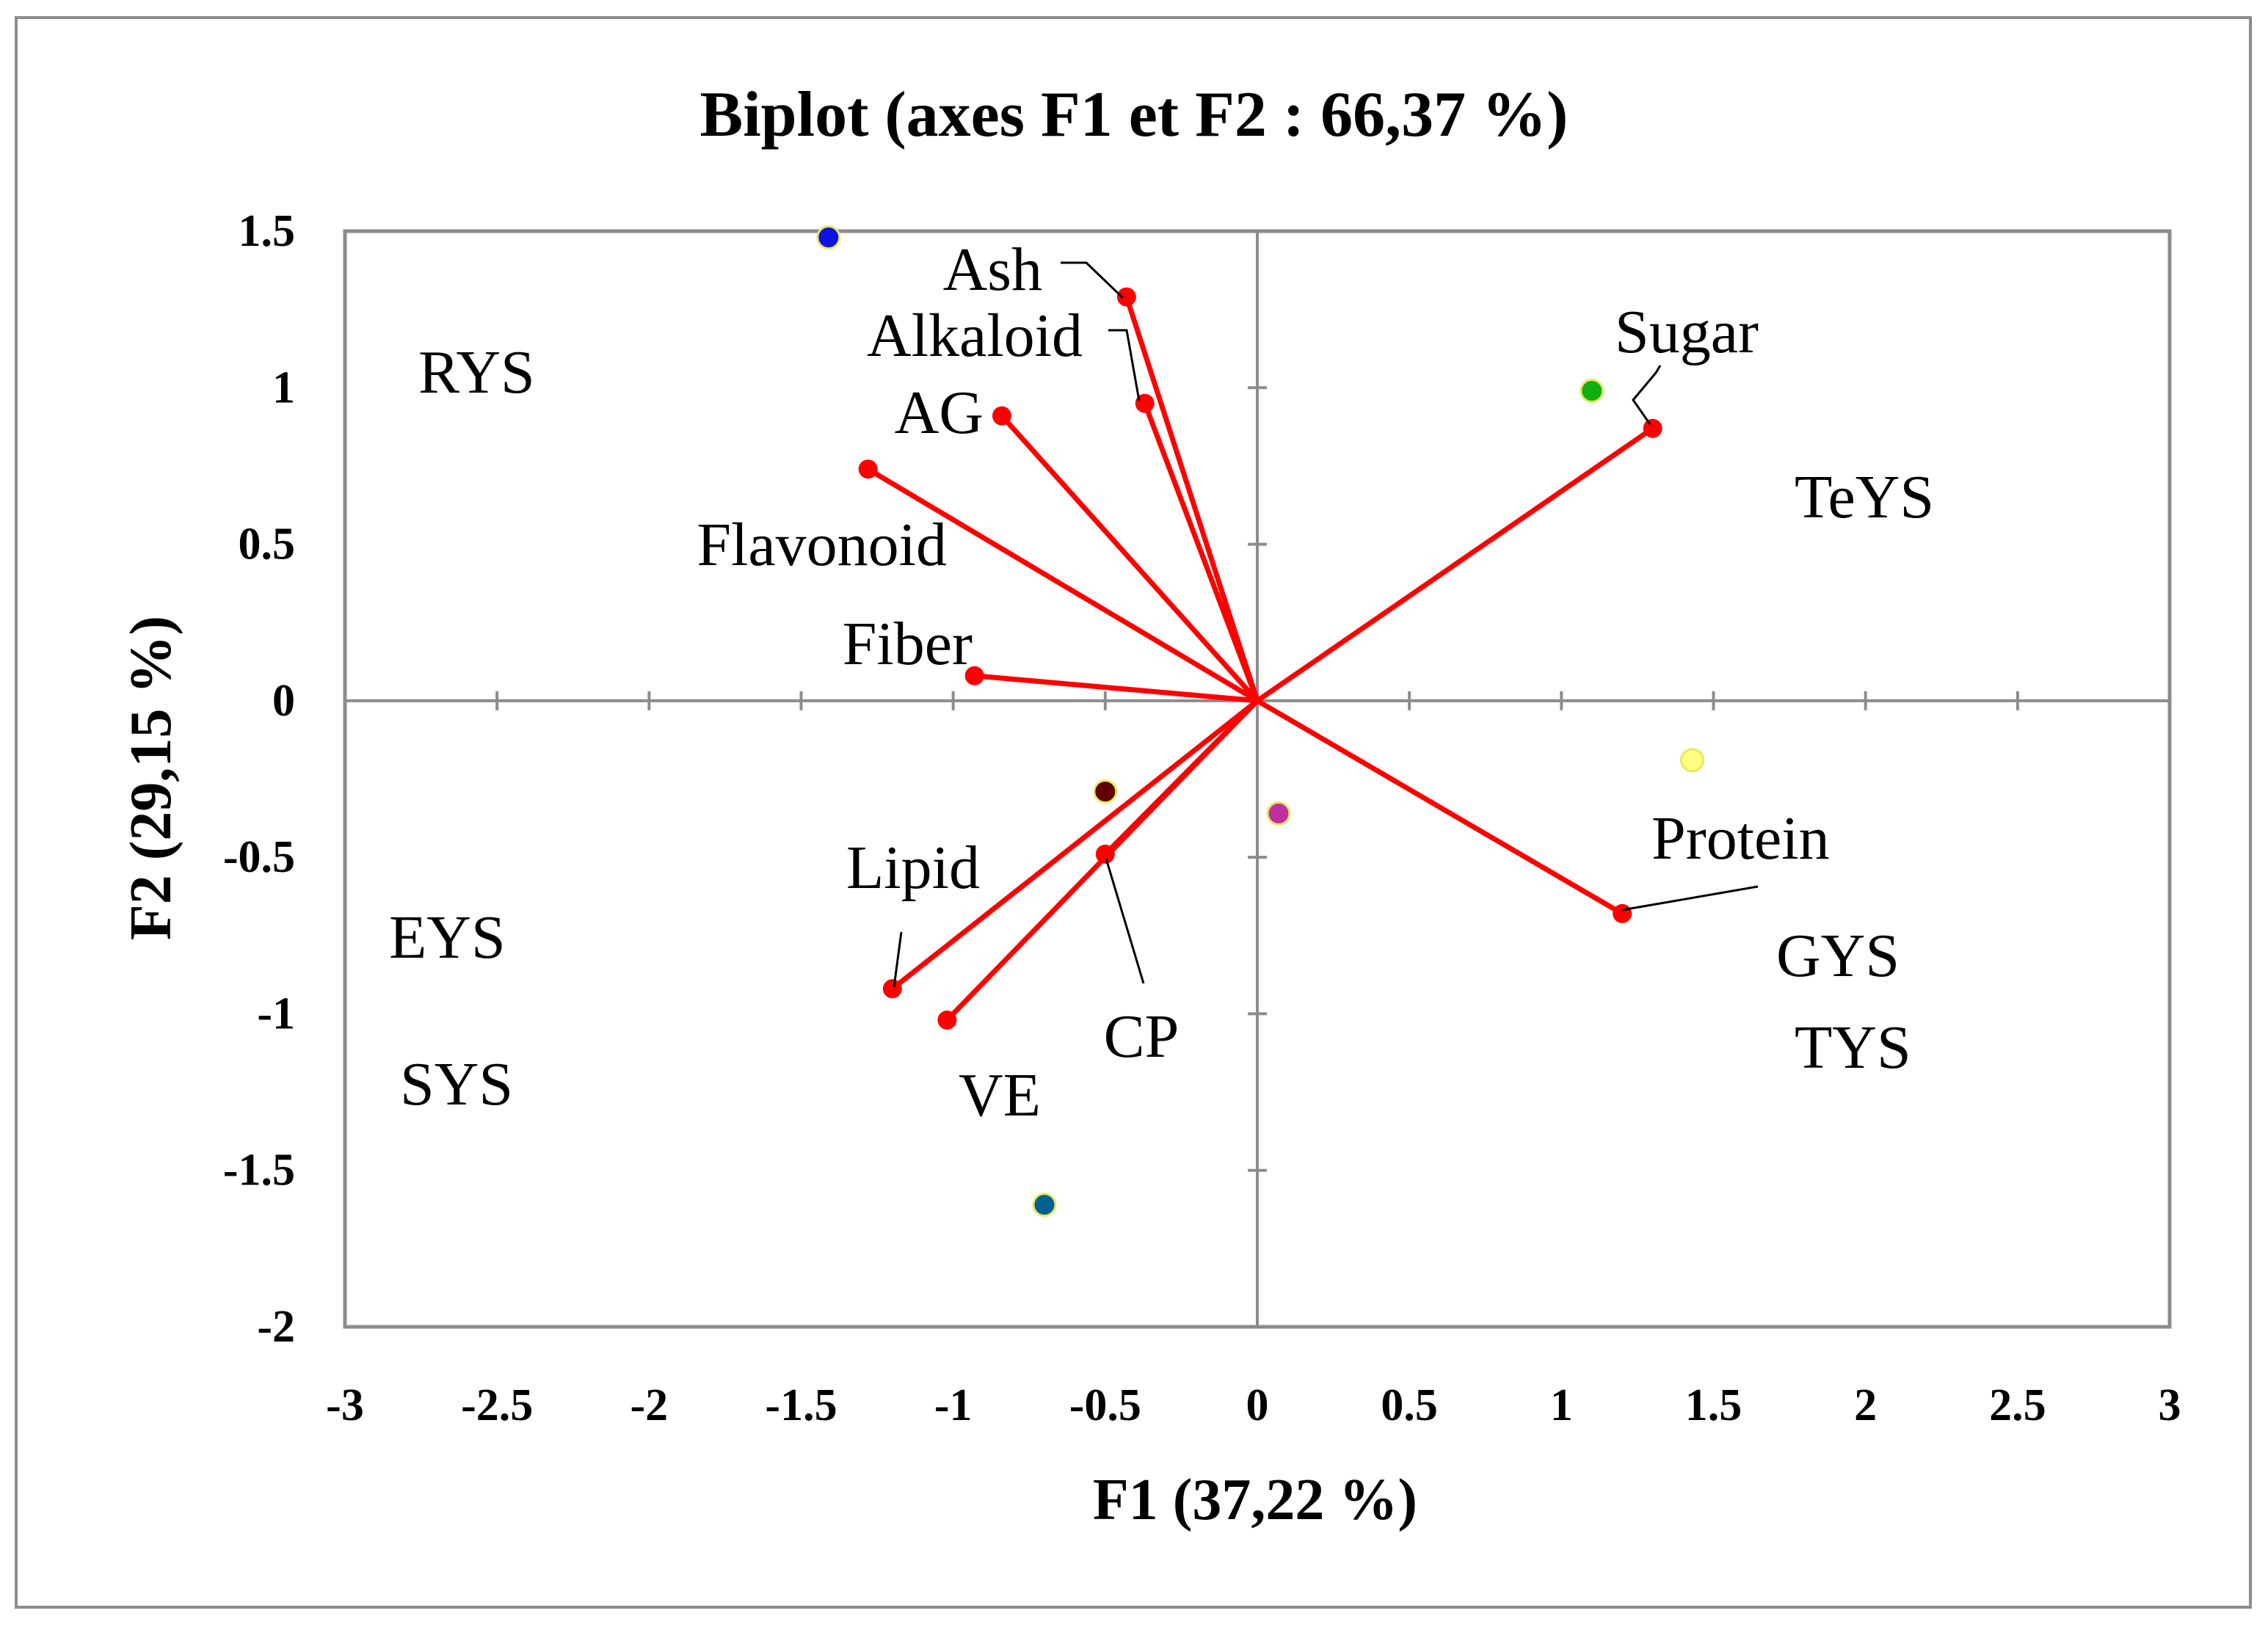 This screenshot has height=1627, width=2268. Describe the element at coordinates (822, 545) in the screenshot. I see `variable-label: Flavonoid` at that location.